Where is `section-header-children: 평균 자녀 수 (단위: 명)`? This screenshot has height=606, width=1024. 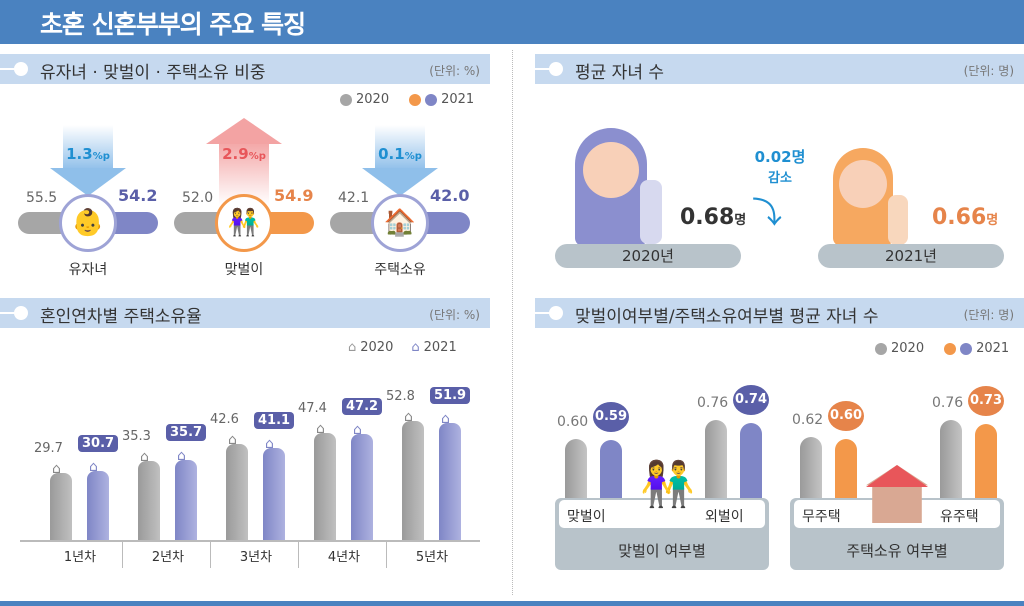
section-header-children: 평균 자녀 수 (단위: 명) is located at coordinates (779, 69).